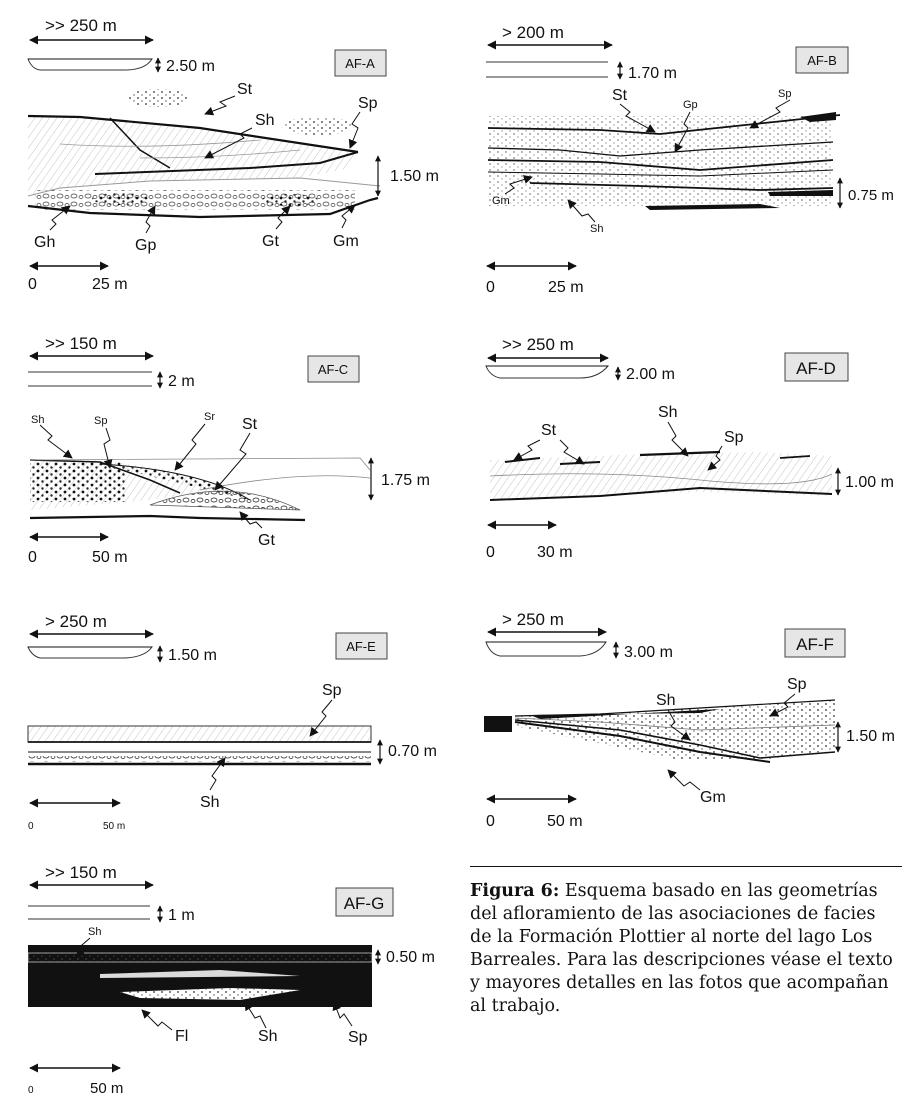 The height and width of the screenshot is (1097, 907). What do you see at coordinates (648, 652) in the screenshot?
I see `thickness-label: 3.00 m` at bounding box center [648, 652].